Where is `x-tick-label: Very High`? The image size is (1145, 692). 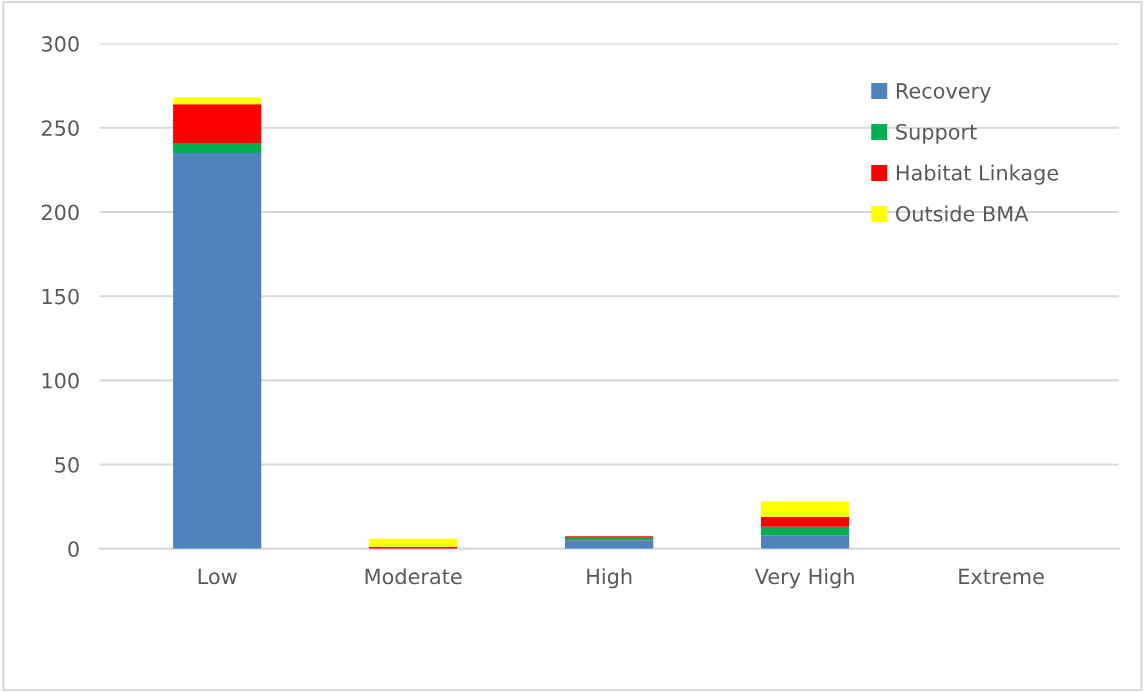
x-tick-label: Very High is located at coordinates (804, 578).